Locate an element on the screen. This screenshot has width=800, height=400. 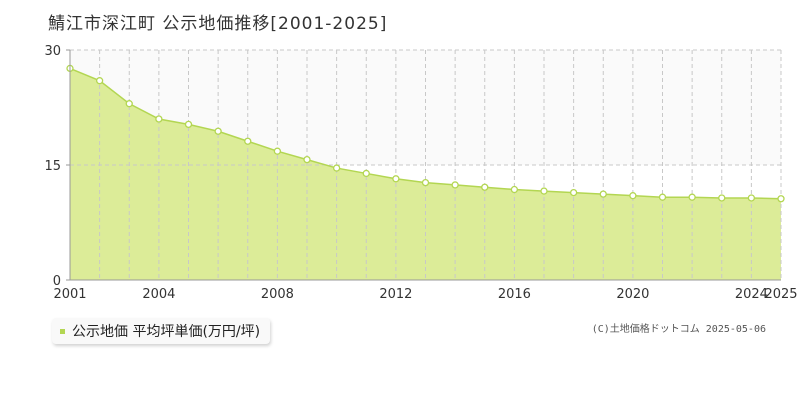
x-tick-label: 2024 is located at coordinates (751, 293).